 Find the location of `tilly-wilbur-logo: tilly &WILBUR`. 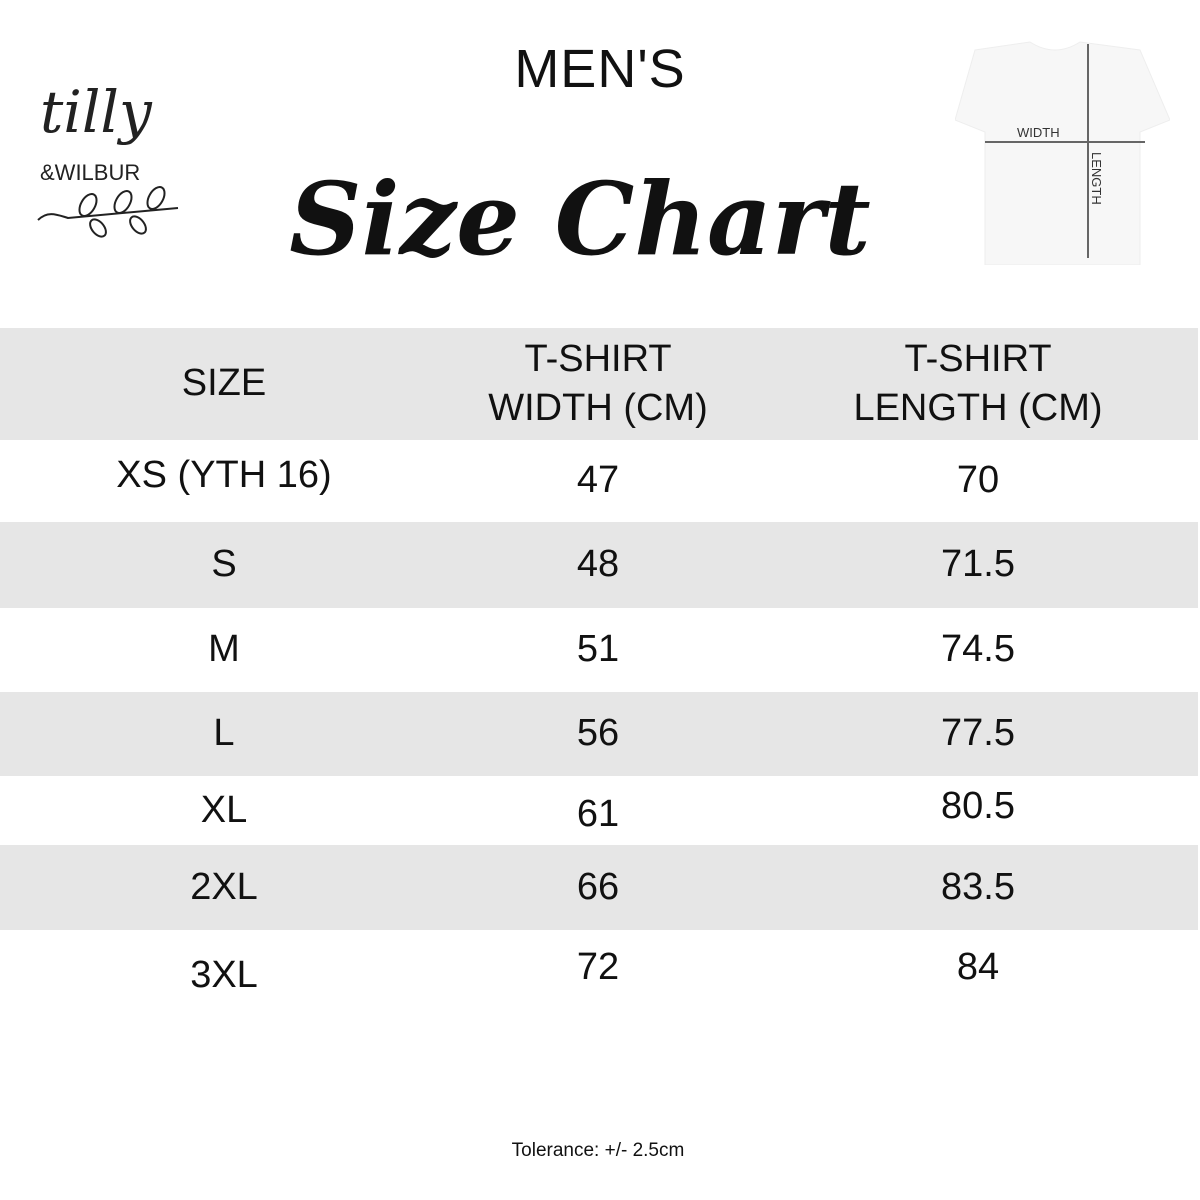

tilly-wilbur-logo: tilly &WILBUR is located at coordinates (108, 158).